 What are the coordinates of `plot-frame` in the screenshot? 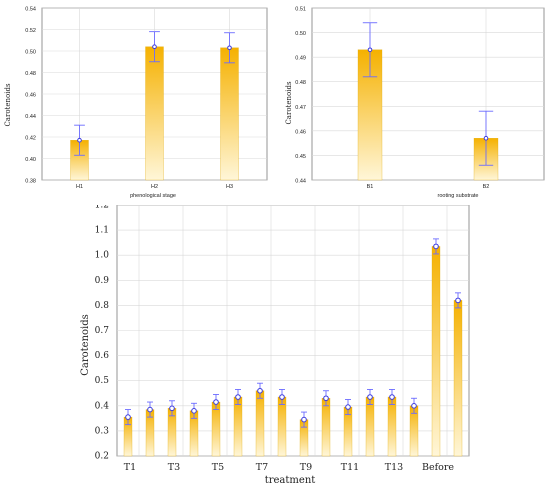 It's located at (428, 94).